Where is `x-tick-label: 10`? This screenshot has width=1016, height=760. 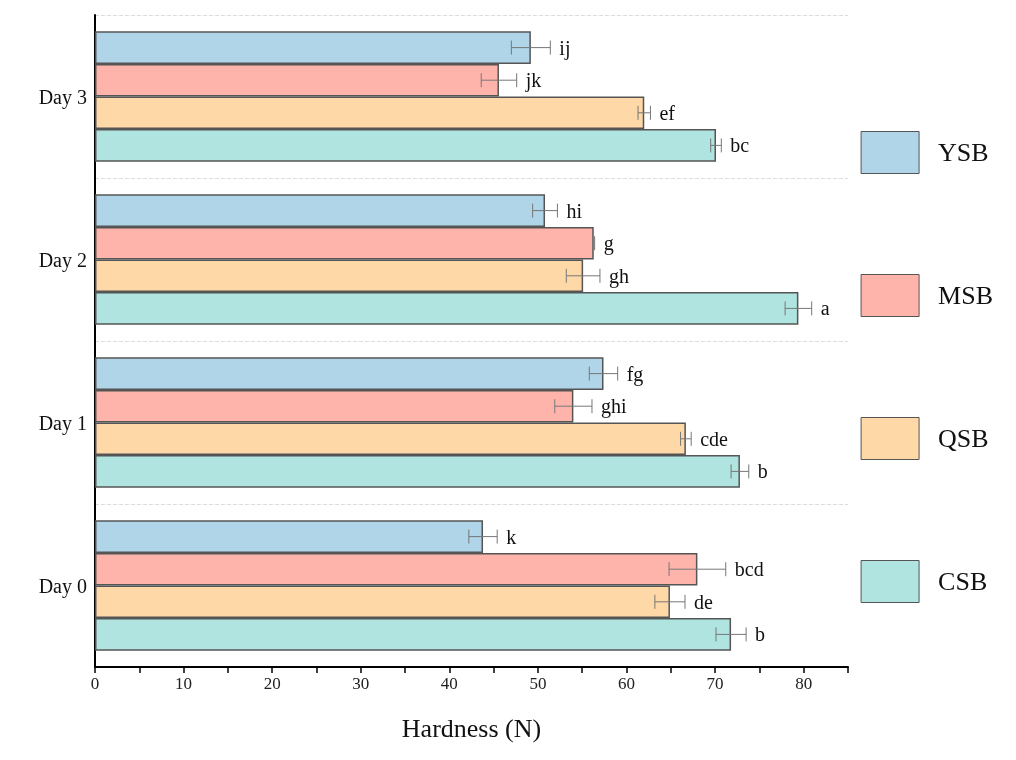
x-tick-label: 10 is located at coordinates (184, 683).